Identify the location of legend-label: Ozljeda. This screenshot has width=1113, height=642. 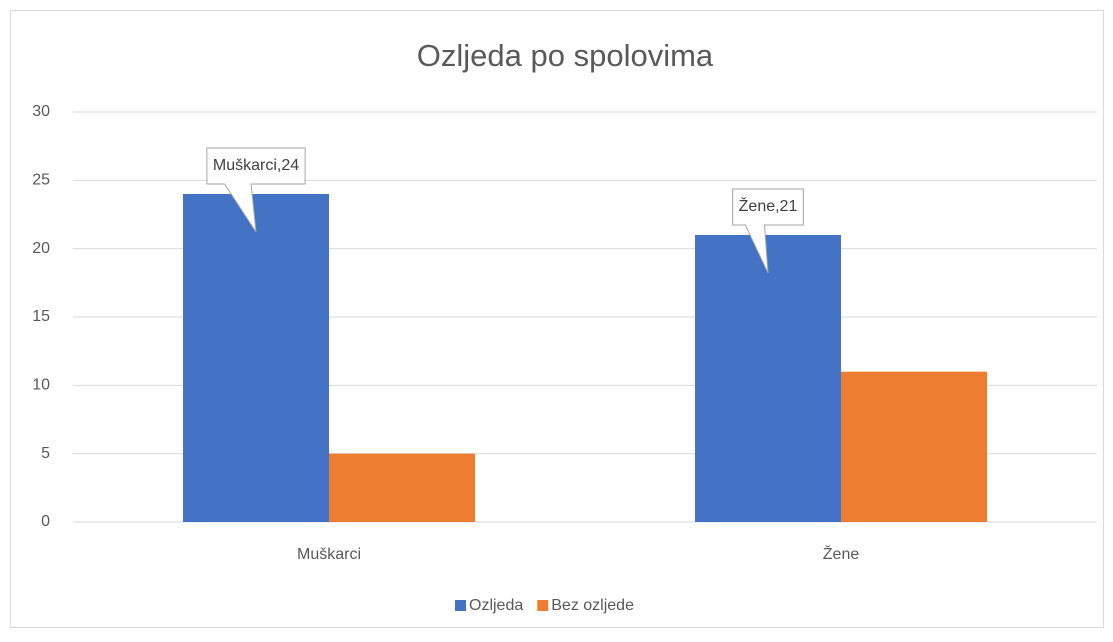
(496, 605).